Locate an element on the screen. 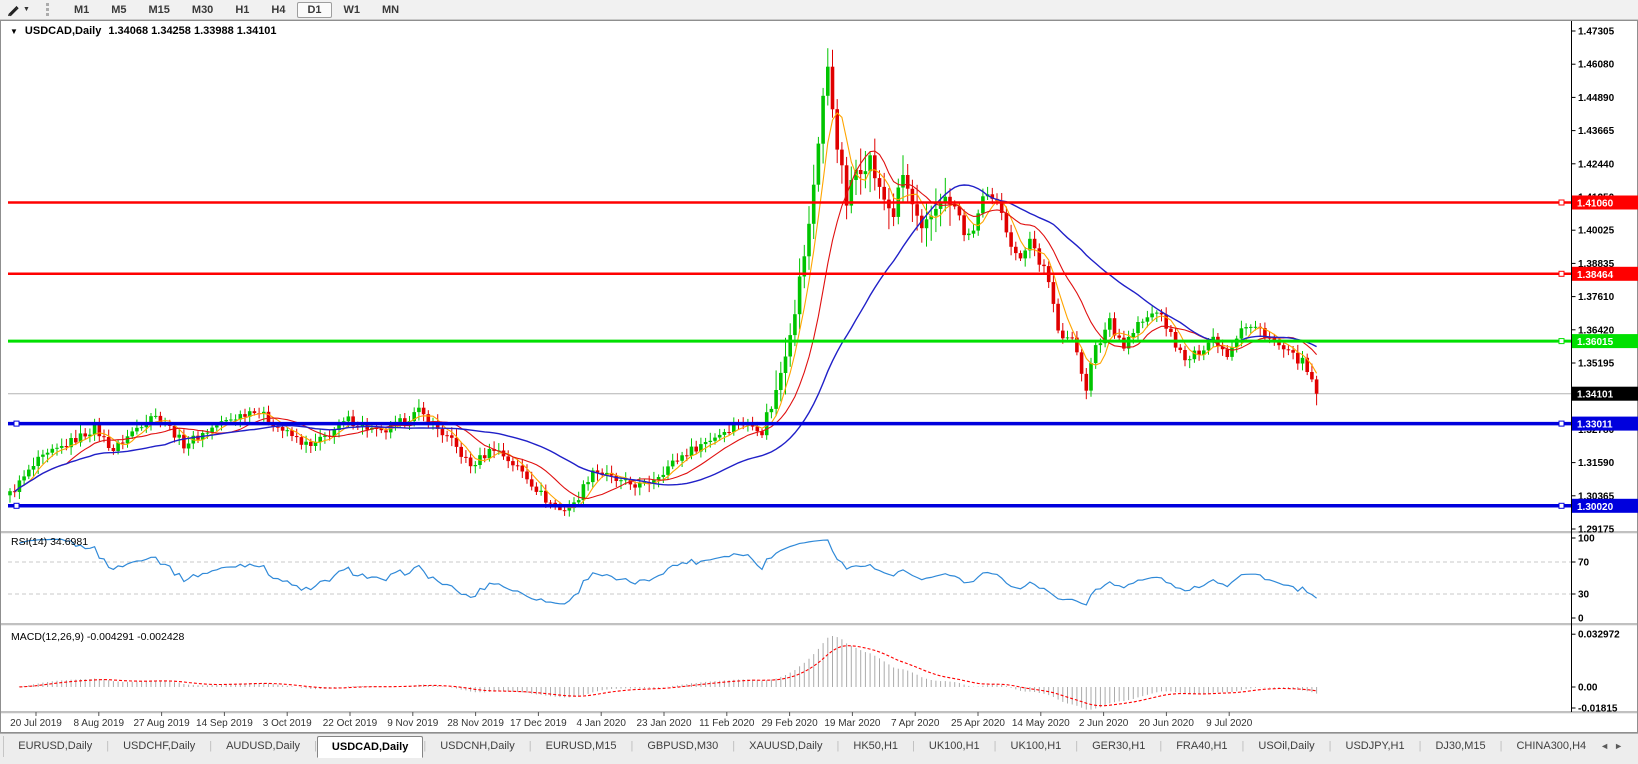 The height and width of the screenshot is (764, 1638). chart-tab-china300-h4: CHINA300,H4 is located at coordinates (1551, 746).